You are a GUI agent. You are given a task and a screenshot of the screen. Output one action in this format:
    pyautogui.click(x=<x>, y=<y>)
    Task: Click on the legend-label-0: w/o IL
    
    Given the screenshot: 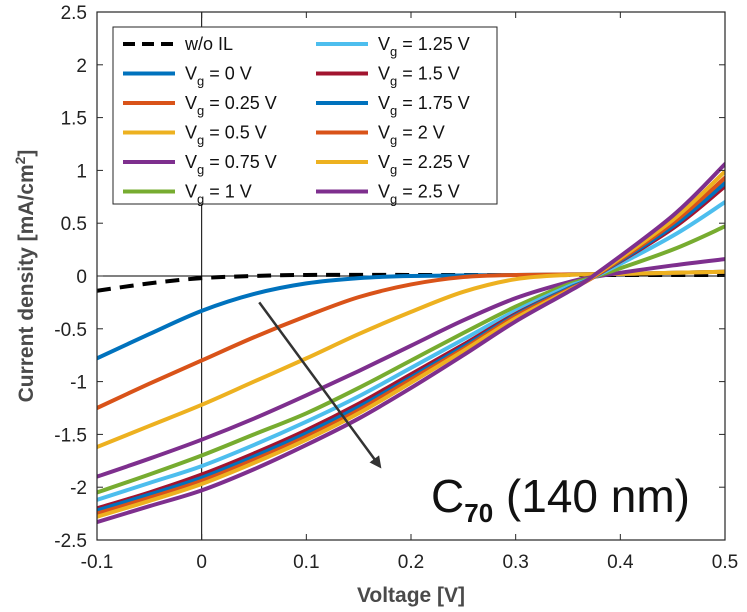 What is the action you would take?
    pyautogui.click(x=208, y=44)
    